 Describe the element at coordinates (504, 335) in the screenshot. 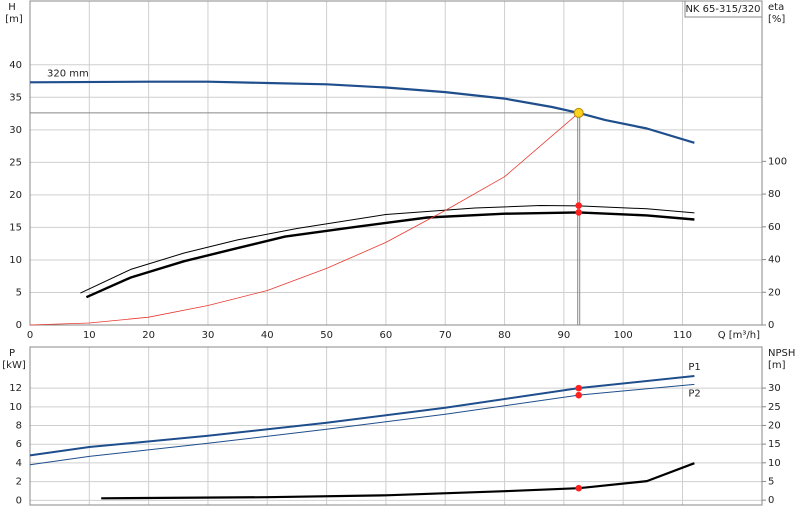

I see `x-tick-label: 80` at that location.